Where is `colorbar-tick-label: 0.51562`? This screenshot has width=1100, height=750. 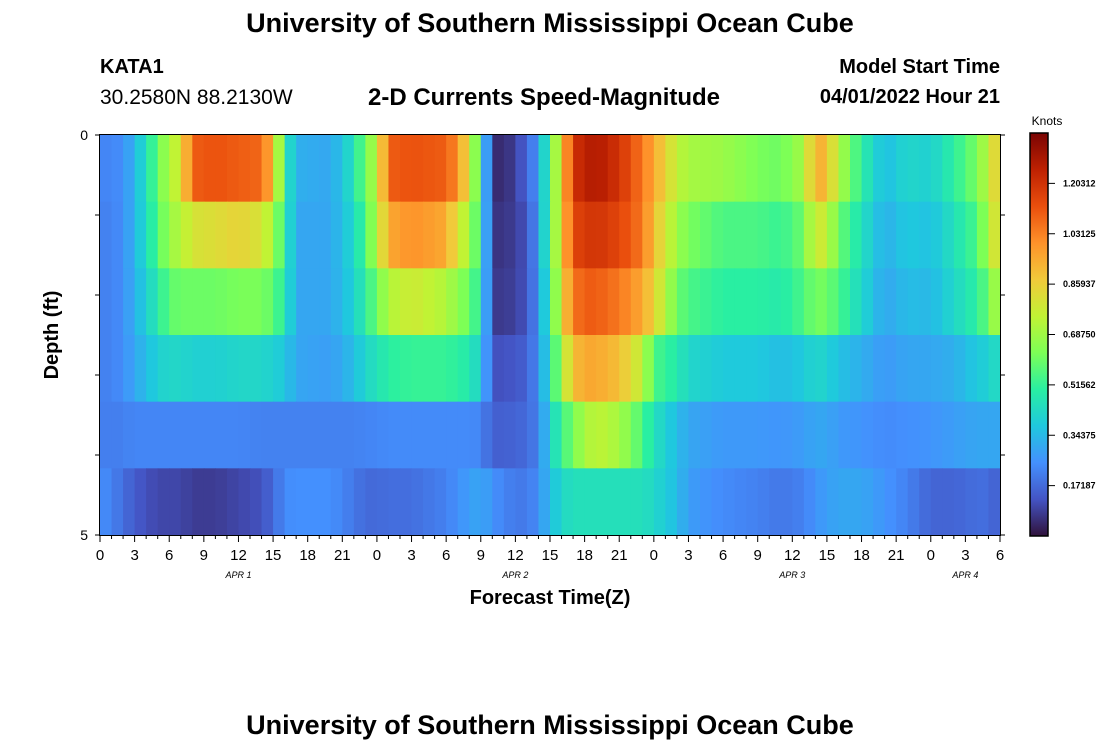
colorbar-tick-label: 0.51562 is located at coordinates (1079, 385).